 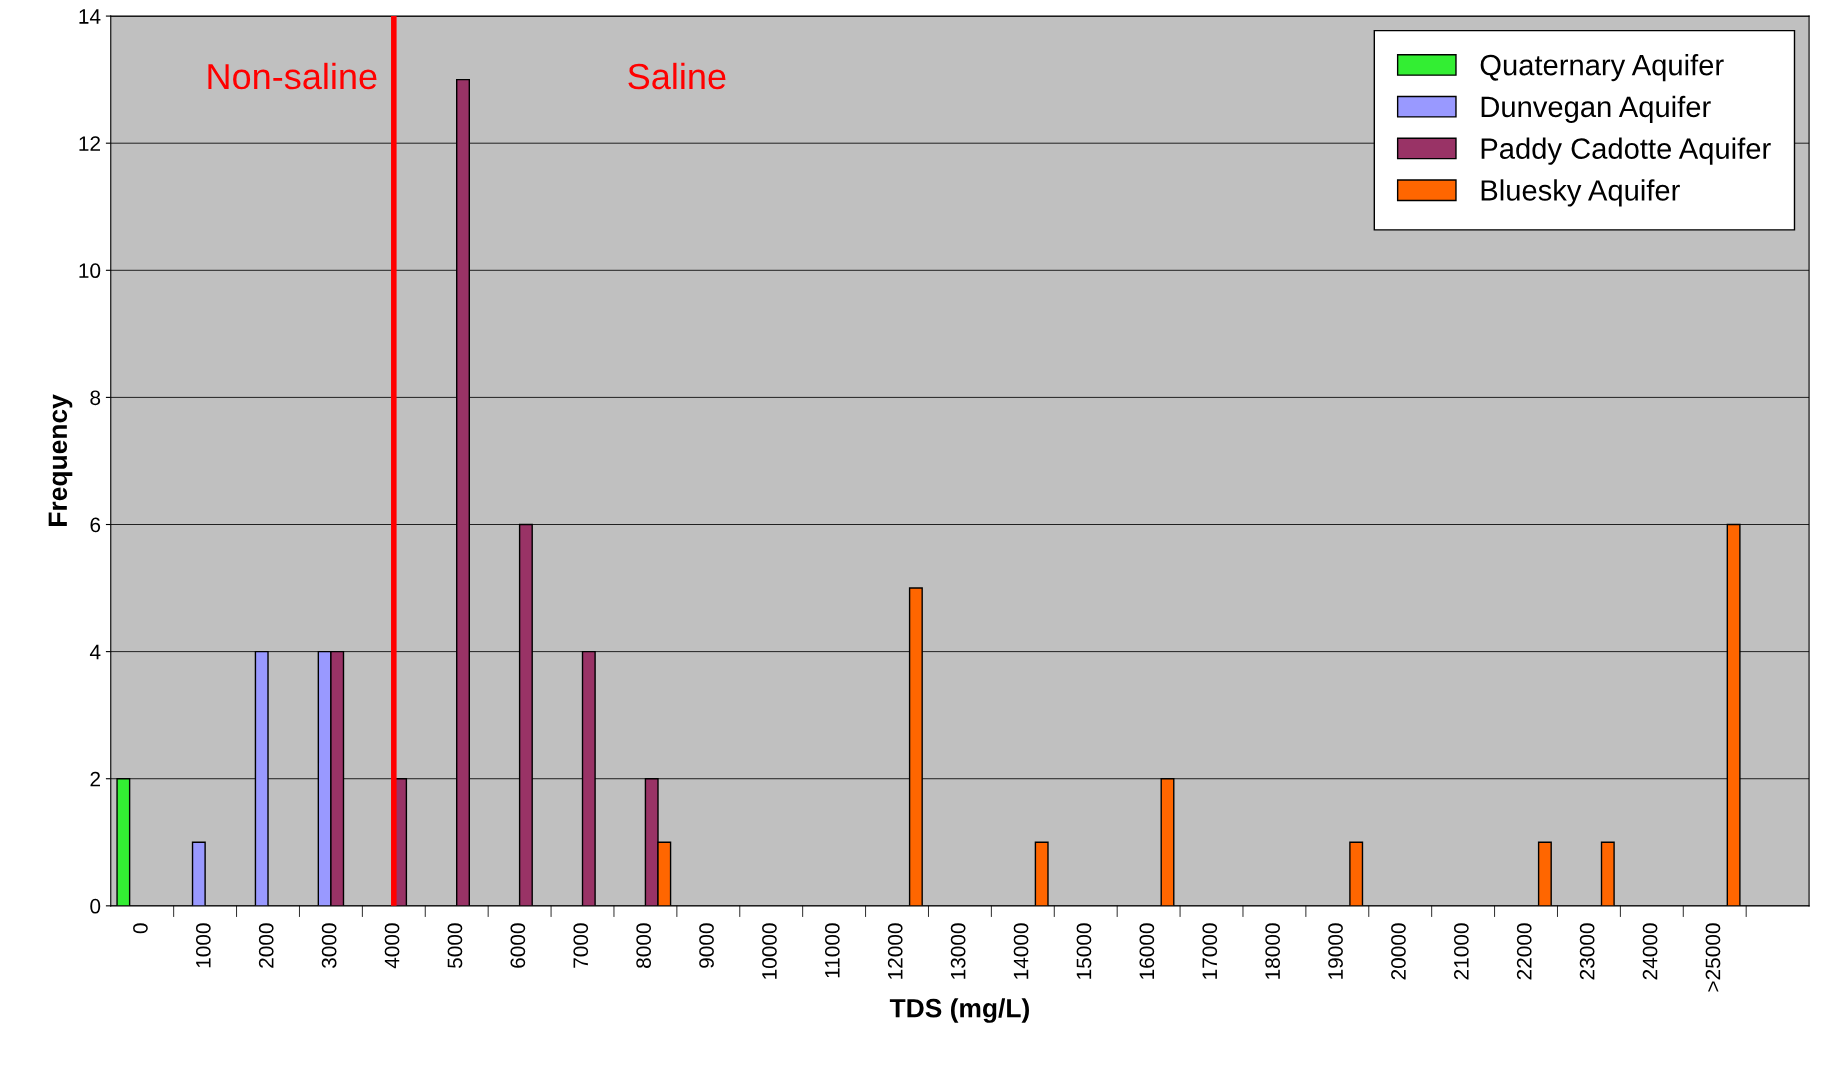 What do you see at coordinates (1084, 951) in the screenshot?
I see `x-tick-label: 15000` at bounding box center [1084, 951].